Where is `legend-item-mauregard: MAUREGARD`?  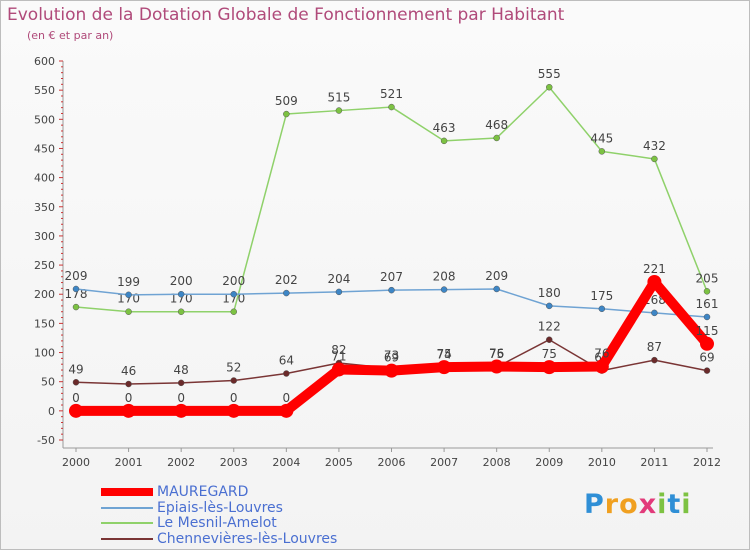
legend-item-mauregard: MAUREGARD is located at coordinates (219, 492).